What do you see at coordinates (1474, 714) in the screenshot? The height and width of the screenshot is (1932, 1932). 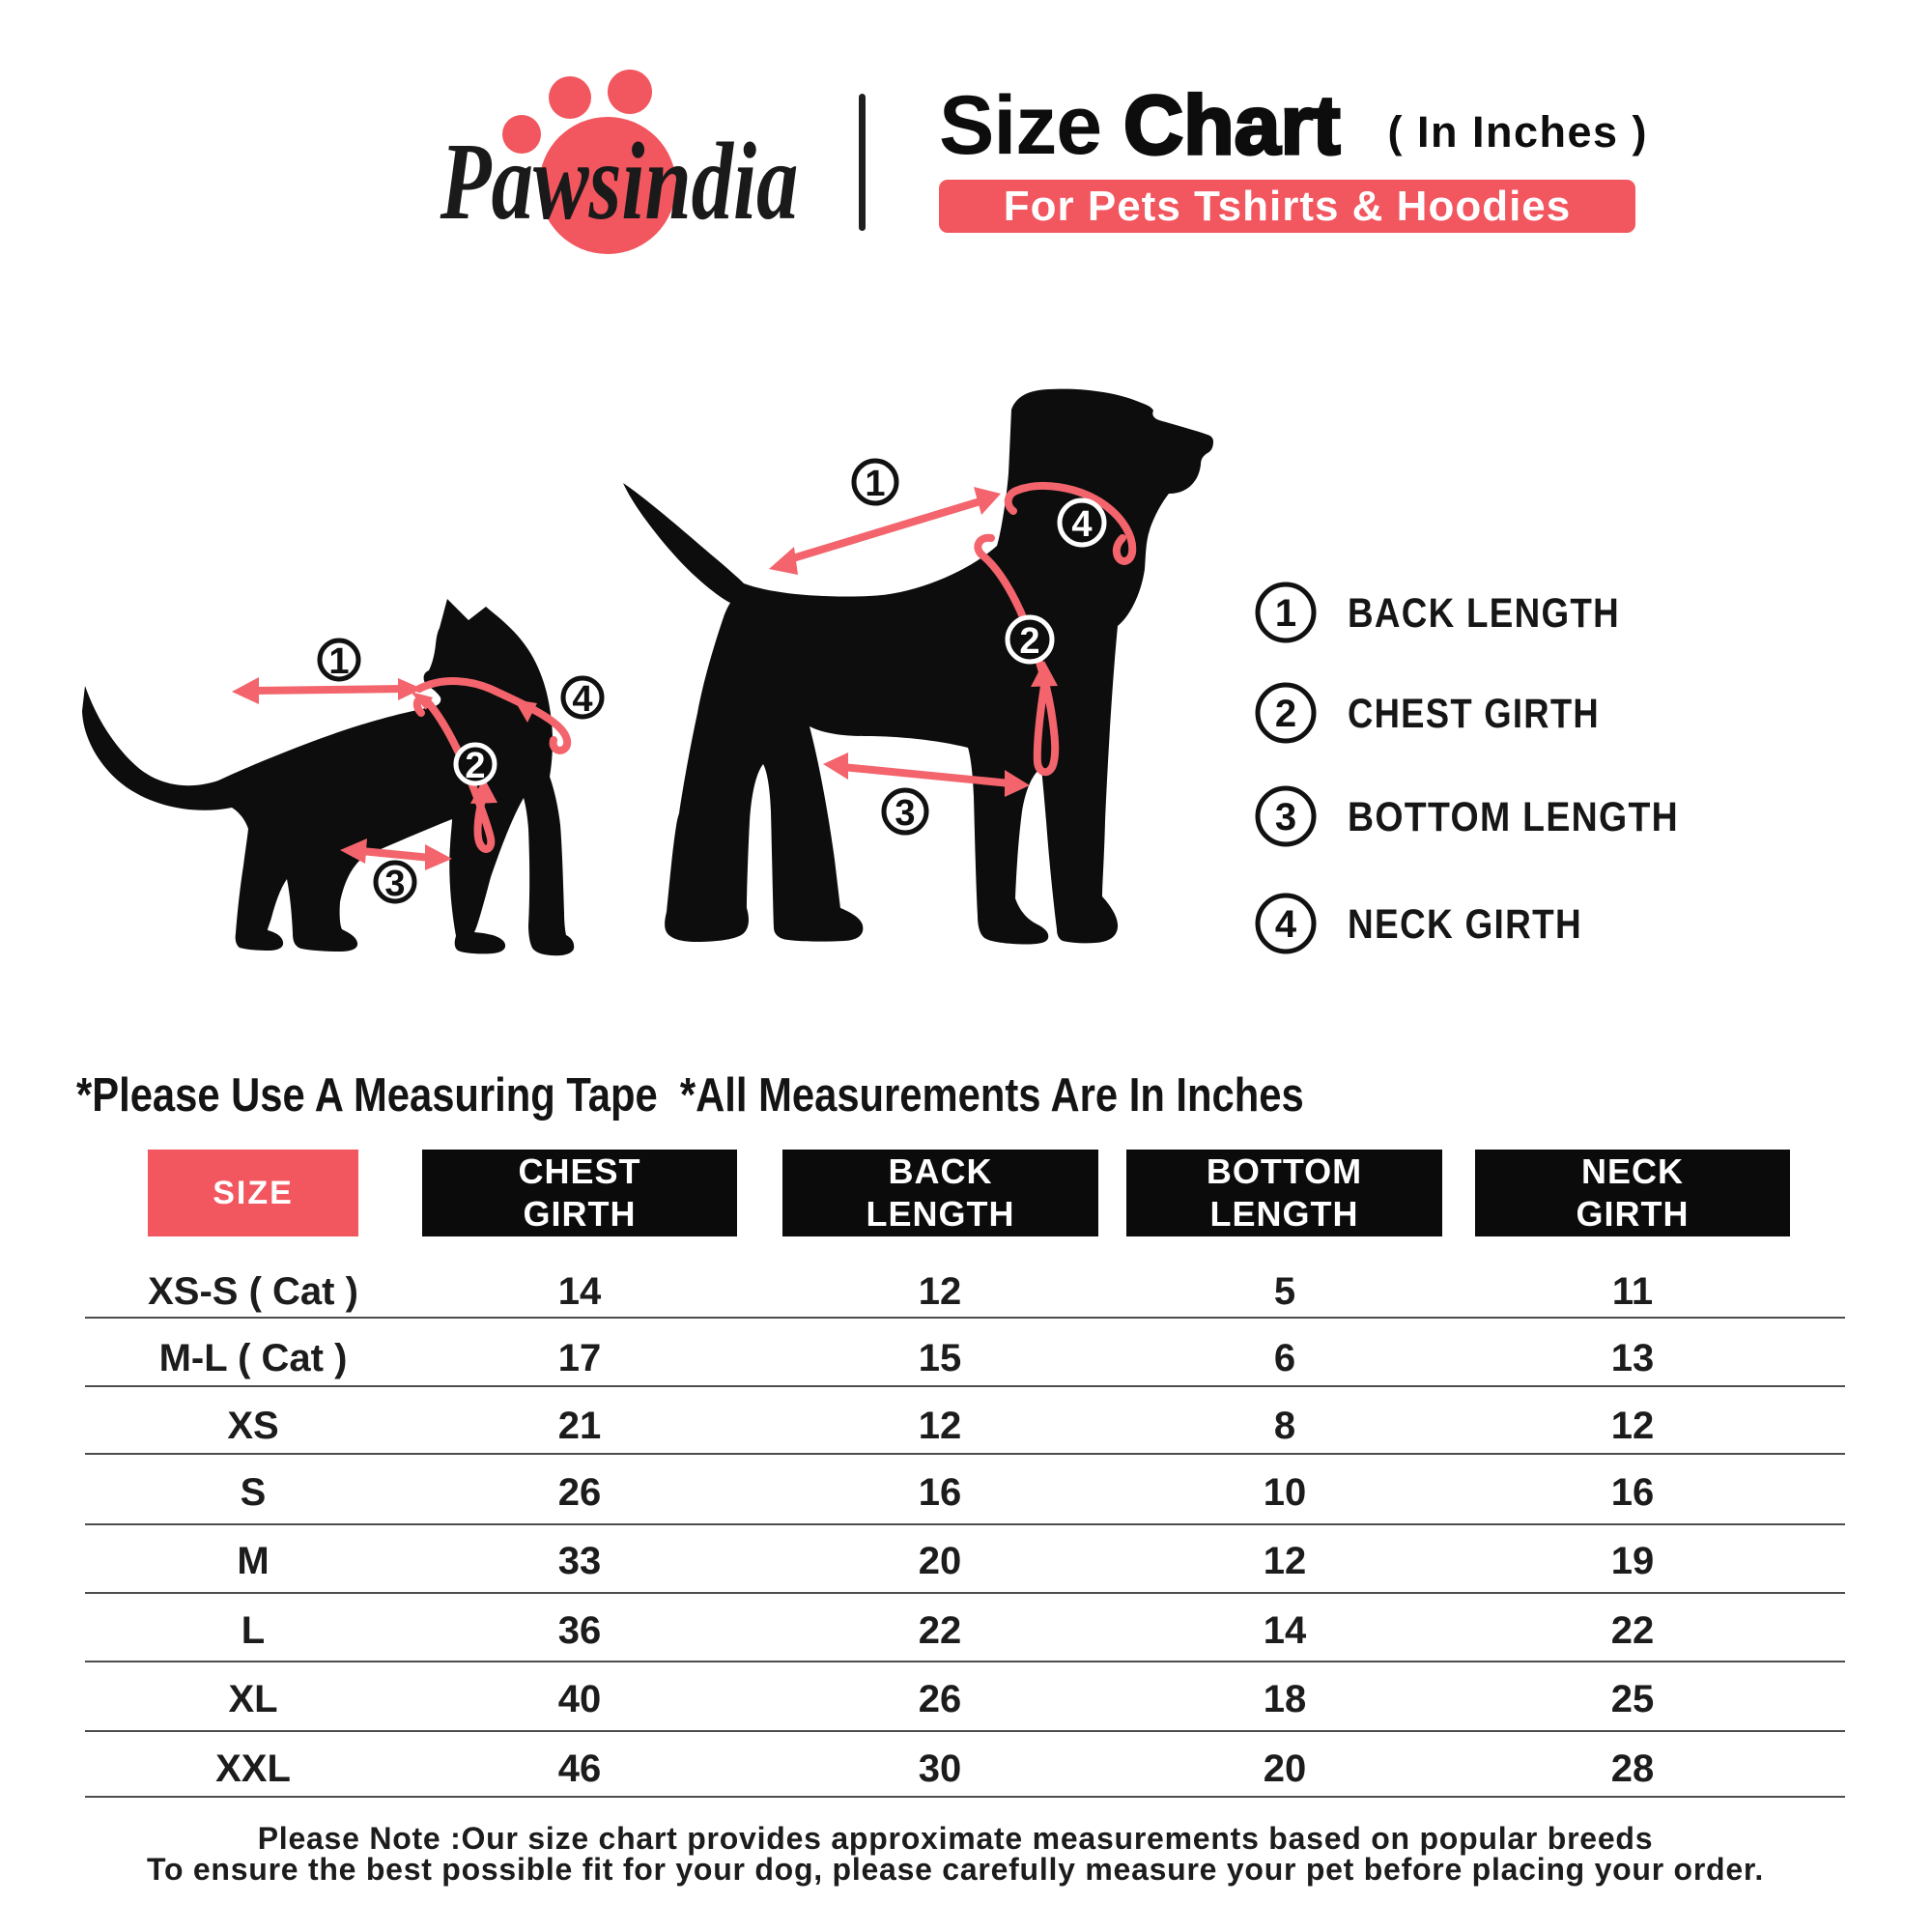 I see `svg-text: CHEST GIRTH` at bounding box center [1474, 714].